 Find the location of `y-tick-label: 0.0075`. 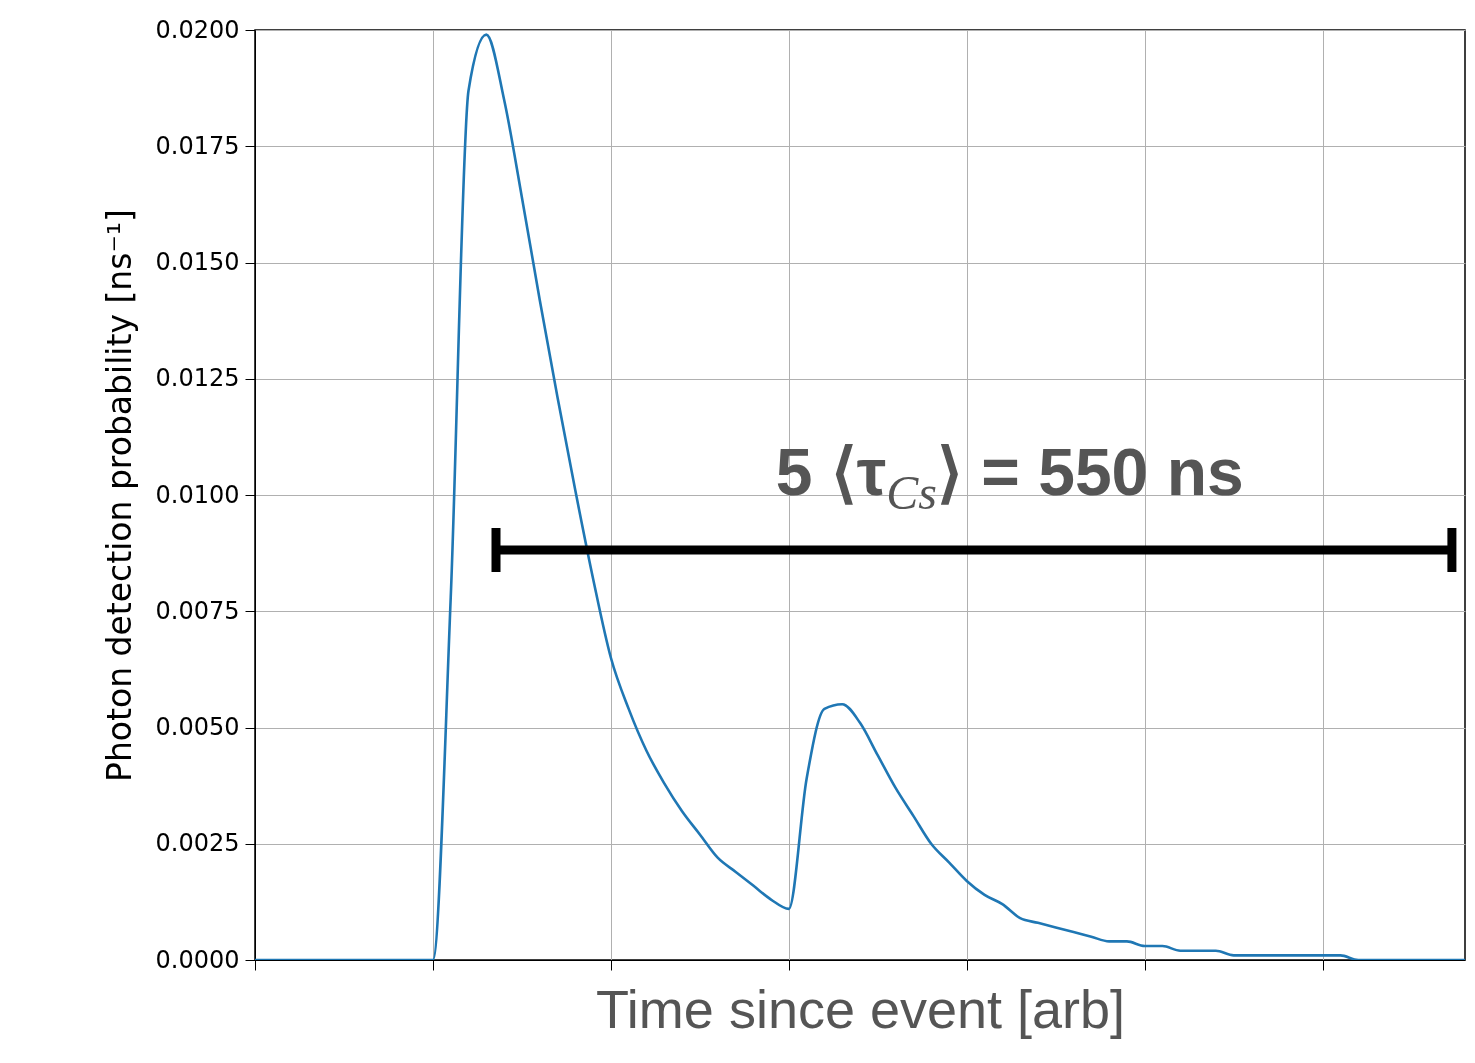

y-tick-label: 0.0075 is located at coordinates (197, 610).